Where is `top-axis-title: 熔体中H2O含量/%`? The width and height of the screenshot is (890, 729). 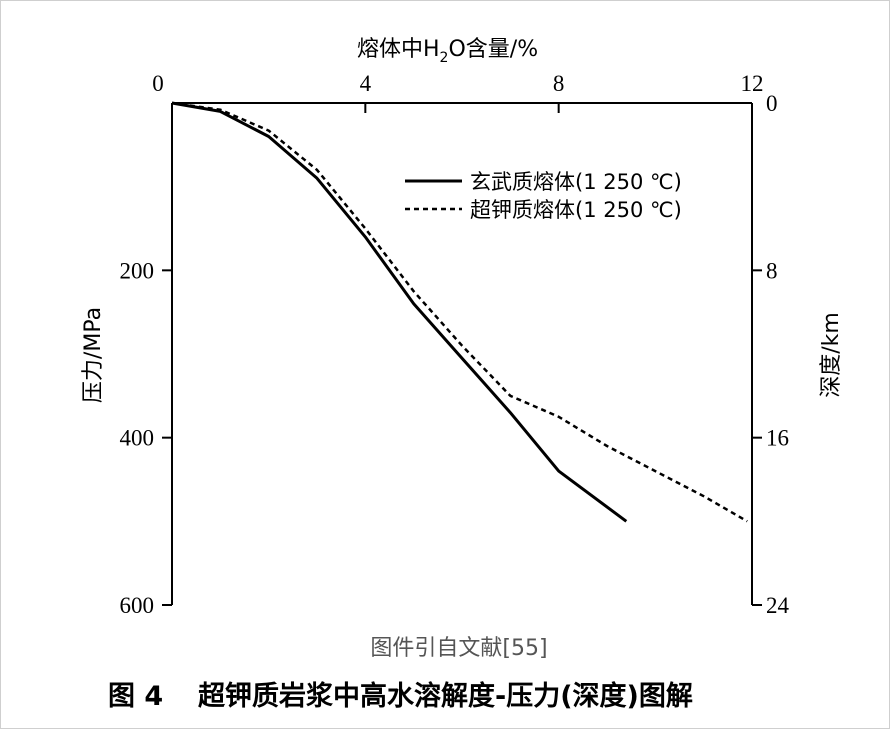 top-axis-title: 熔体中H2O含量/% is located at coordinates (447, 51).